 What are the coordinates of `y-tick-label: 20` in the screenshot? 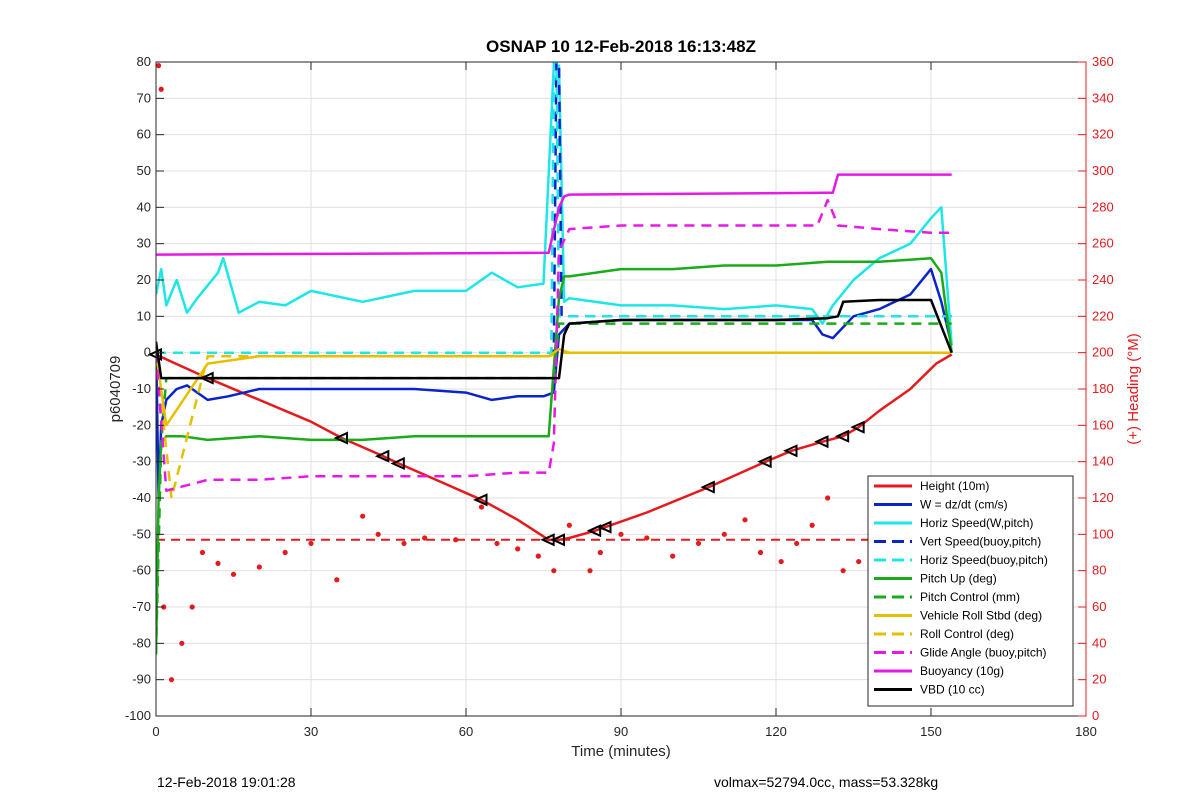 It's located at (144, 279).